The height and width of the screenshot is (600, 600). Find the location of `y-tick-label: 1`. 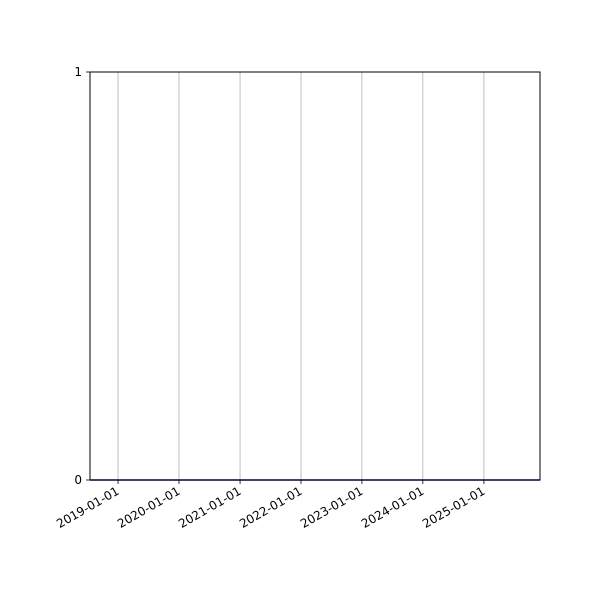

y-tick-label: 1 is located at coordinates (78, 72).